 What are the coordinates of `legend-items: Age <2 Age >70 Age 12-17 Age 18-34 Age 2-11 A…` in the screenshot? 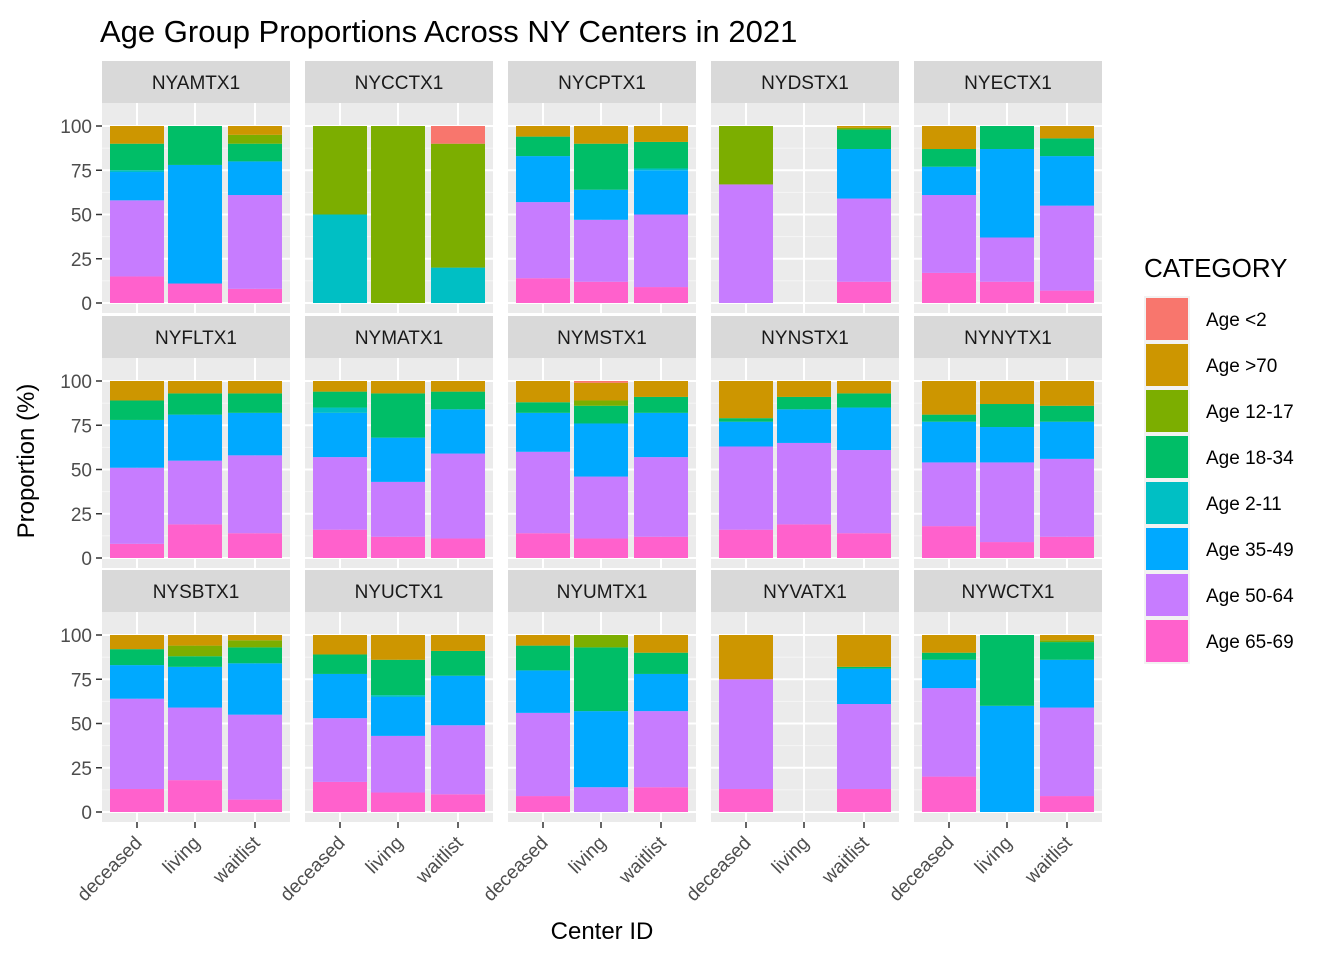 It's located at (1219, 480).